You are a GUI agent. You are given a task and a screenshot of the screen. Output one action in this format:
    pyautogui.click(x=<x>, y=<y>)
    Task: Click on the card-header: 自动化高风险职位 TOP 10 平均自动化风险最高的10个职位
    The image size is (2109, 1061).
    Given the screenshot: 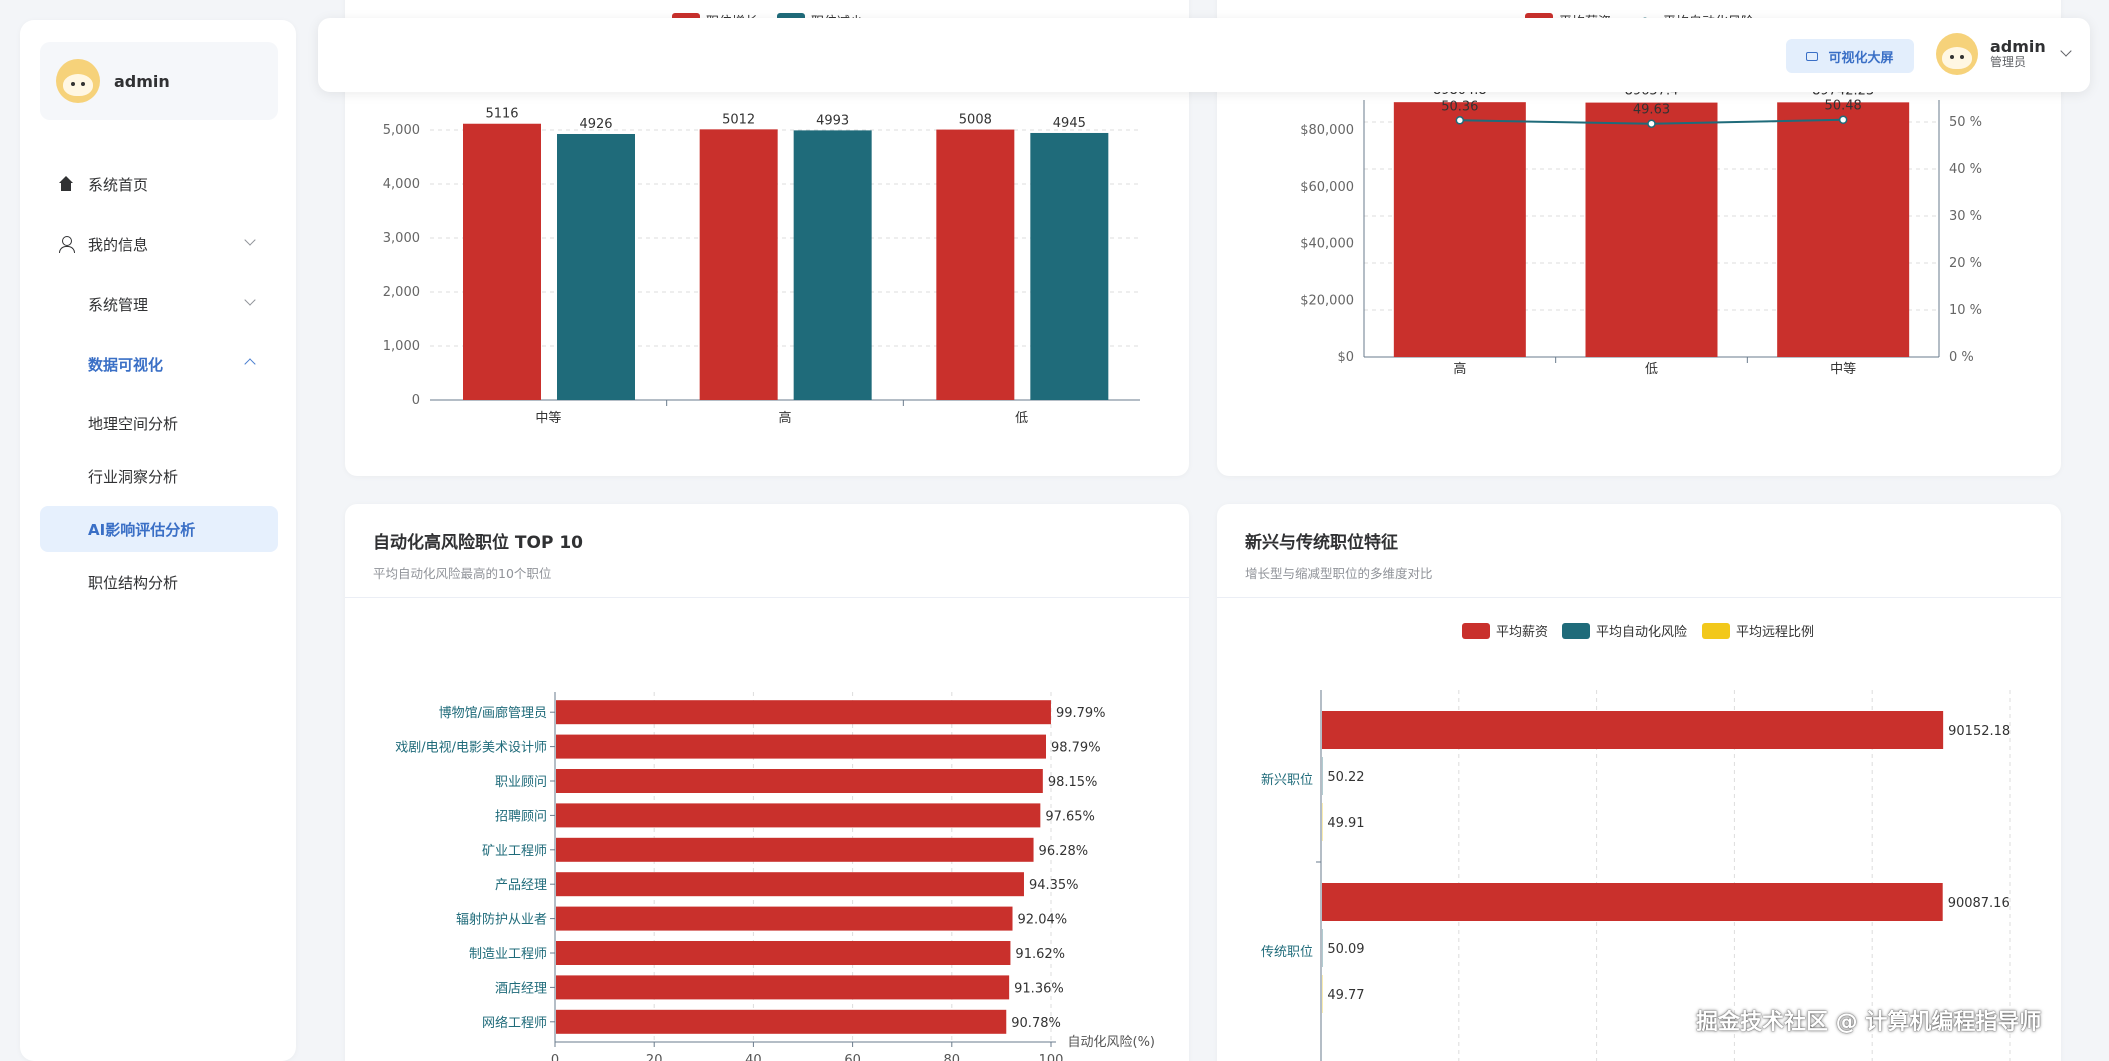 What is the action you would take?
    pyautogui.click(x=767, y=551)
    